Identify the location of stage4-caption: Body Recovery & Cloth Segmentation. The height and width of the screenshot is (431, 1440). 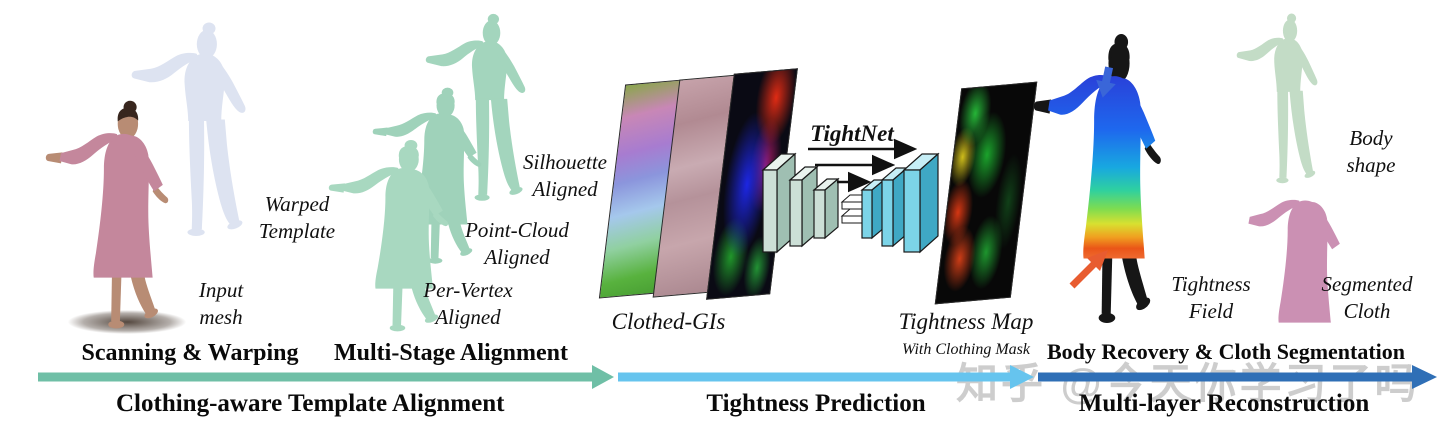
(1226, 351).